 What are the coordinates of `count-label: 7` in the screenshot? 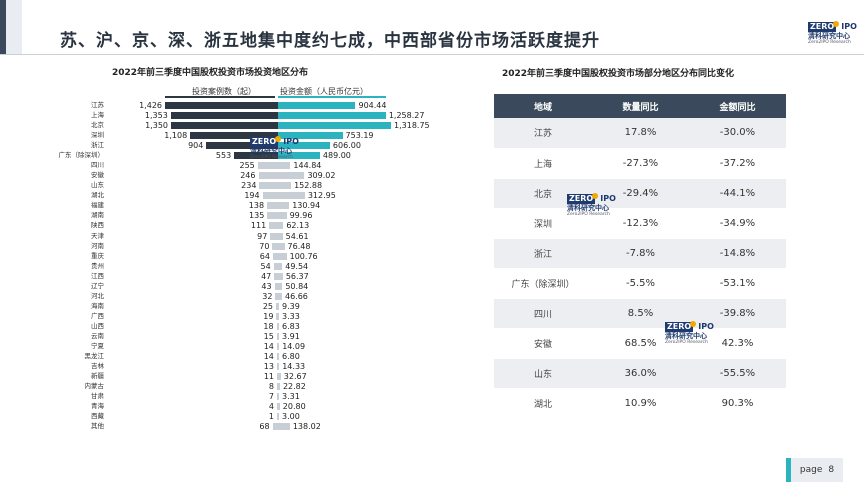 It's located at (271, 397).